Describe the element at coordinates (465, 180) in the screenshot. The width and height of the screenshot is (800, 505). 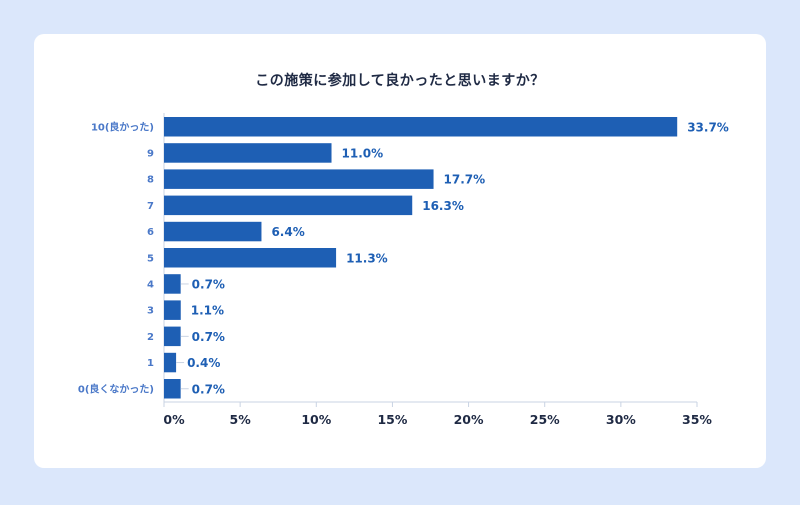
I see `data-label: 17.7%` at that location.